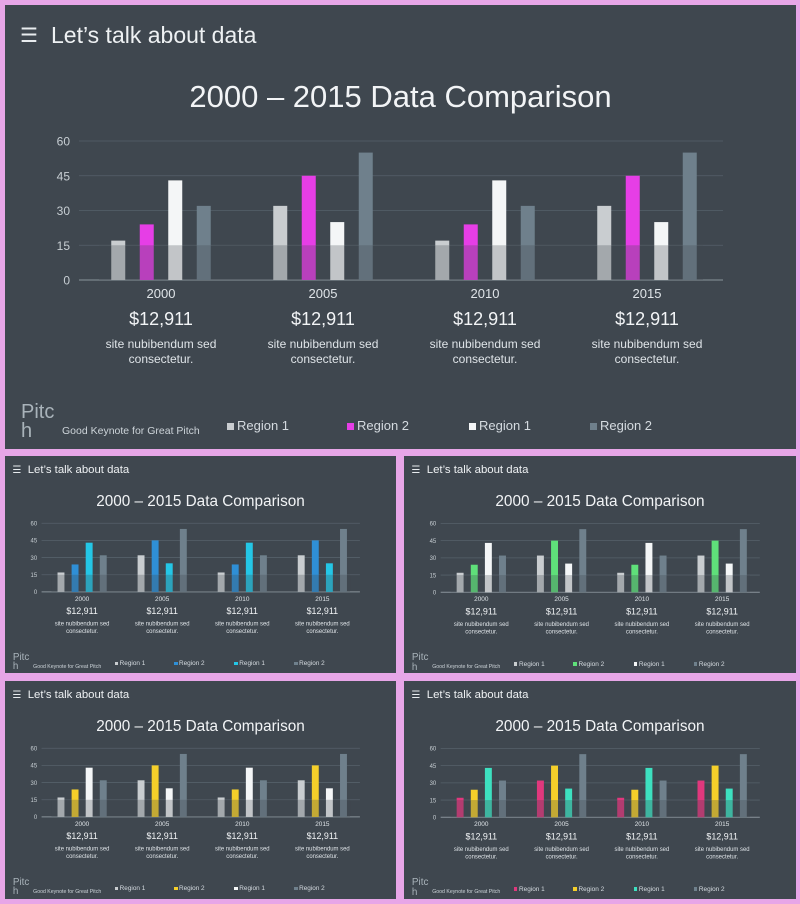  Describe the element at coordinates (34, 524) in the screenshot. I see `y-tick-label: 60` at that location.